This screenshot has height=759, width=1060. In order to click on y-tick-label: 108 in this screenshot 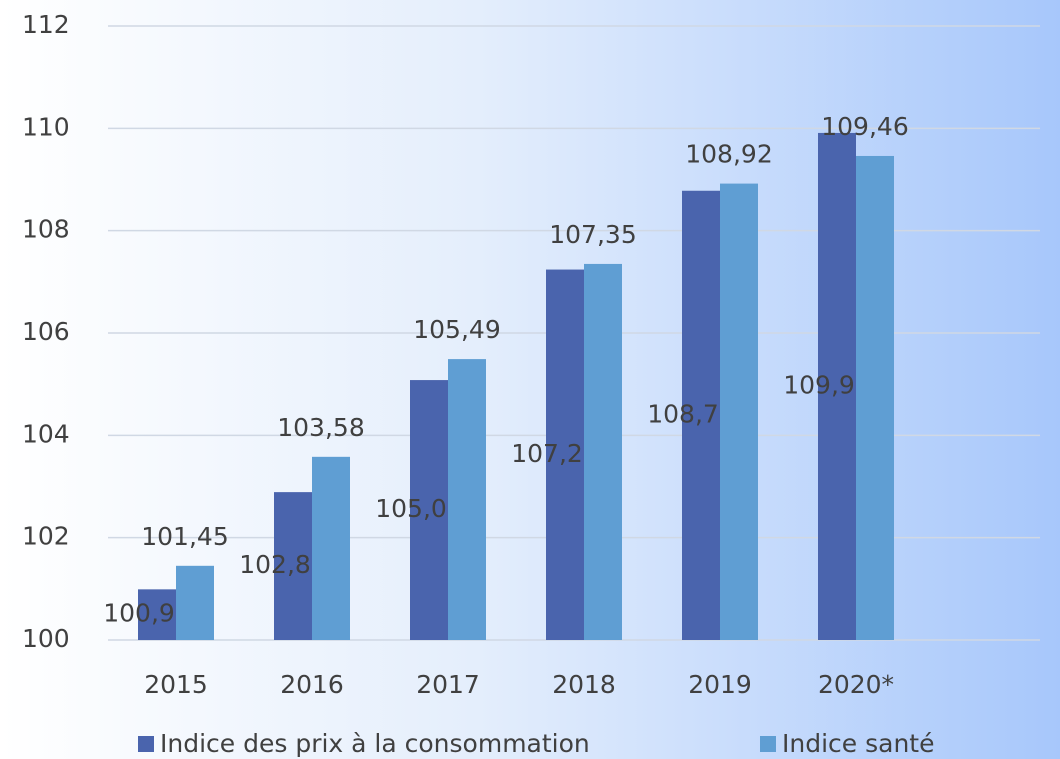, I will do `click(46, 229)`.